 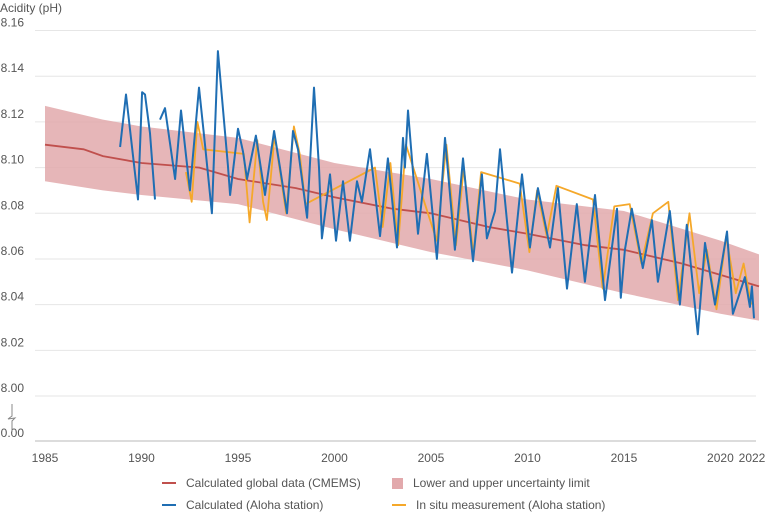 What do you see at coordinates (13, 23) in the screenshot?
I see `y-tick-label: 8.16` at bounding box center [13, 23].